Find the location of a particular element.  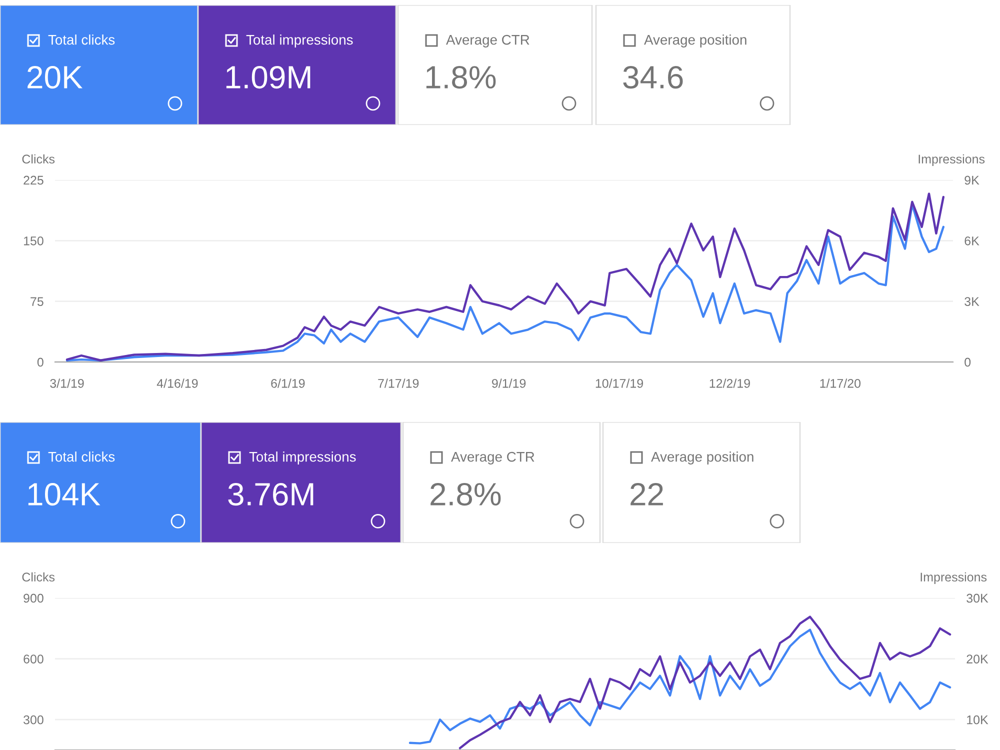

y2-tick-label: 20K is located at coordinates (977, 659).